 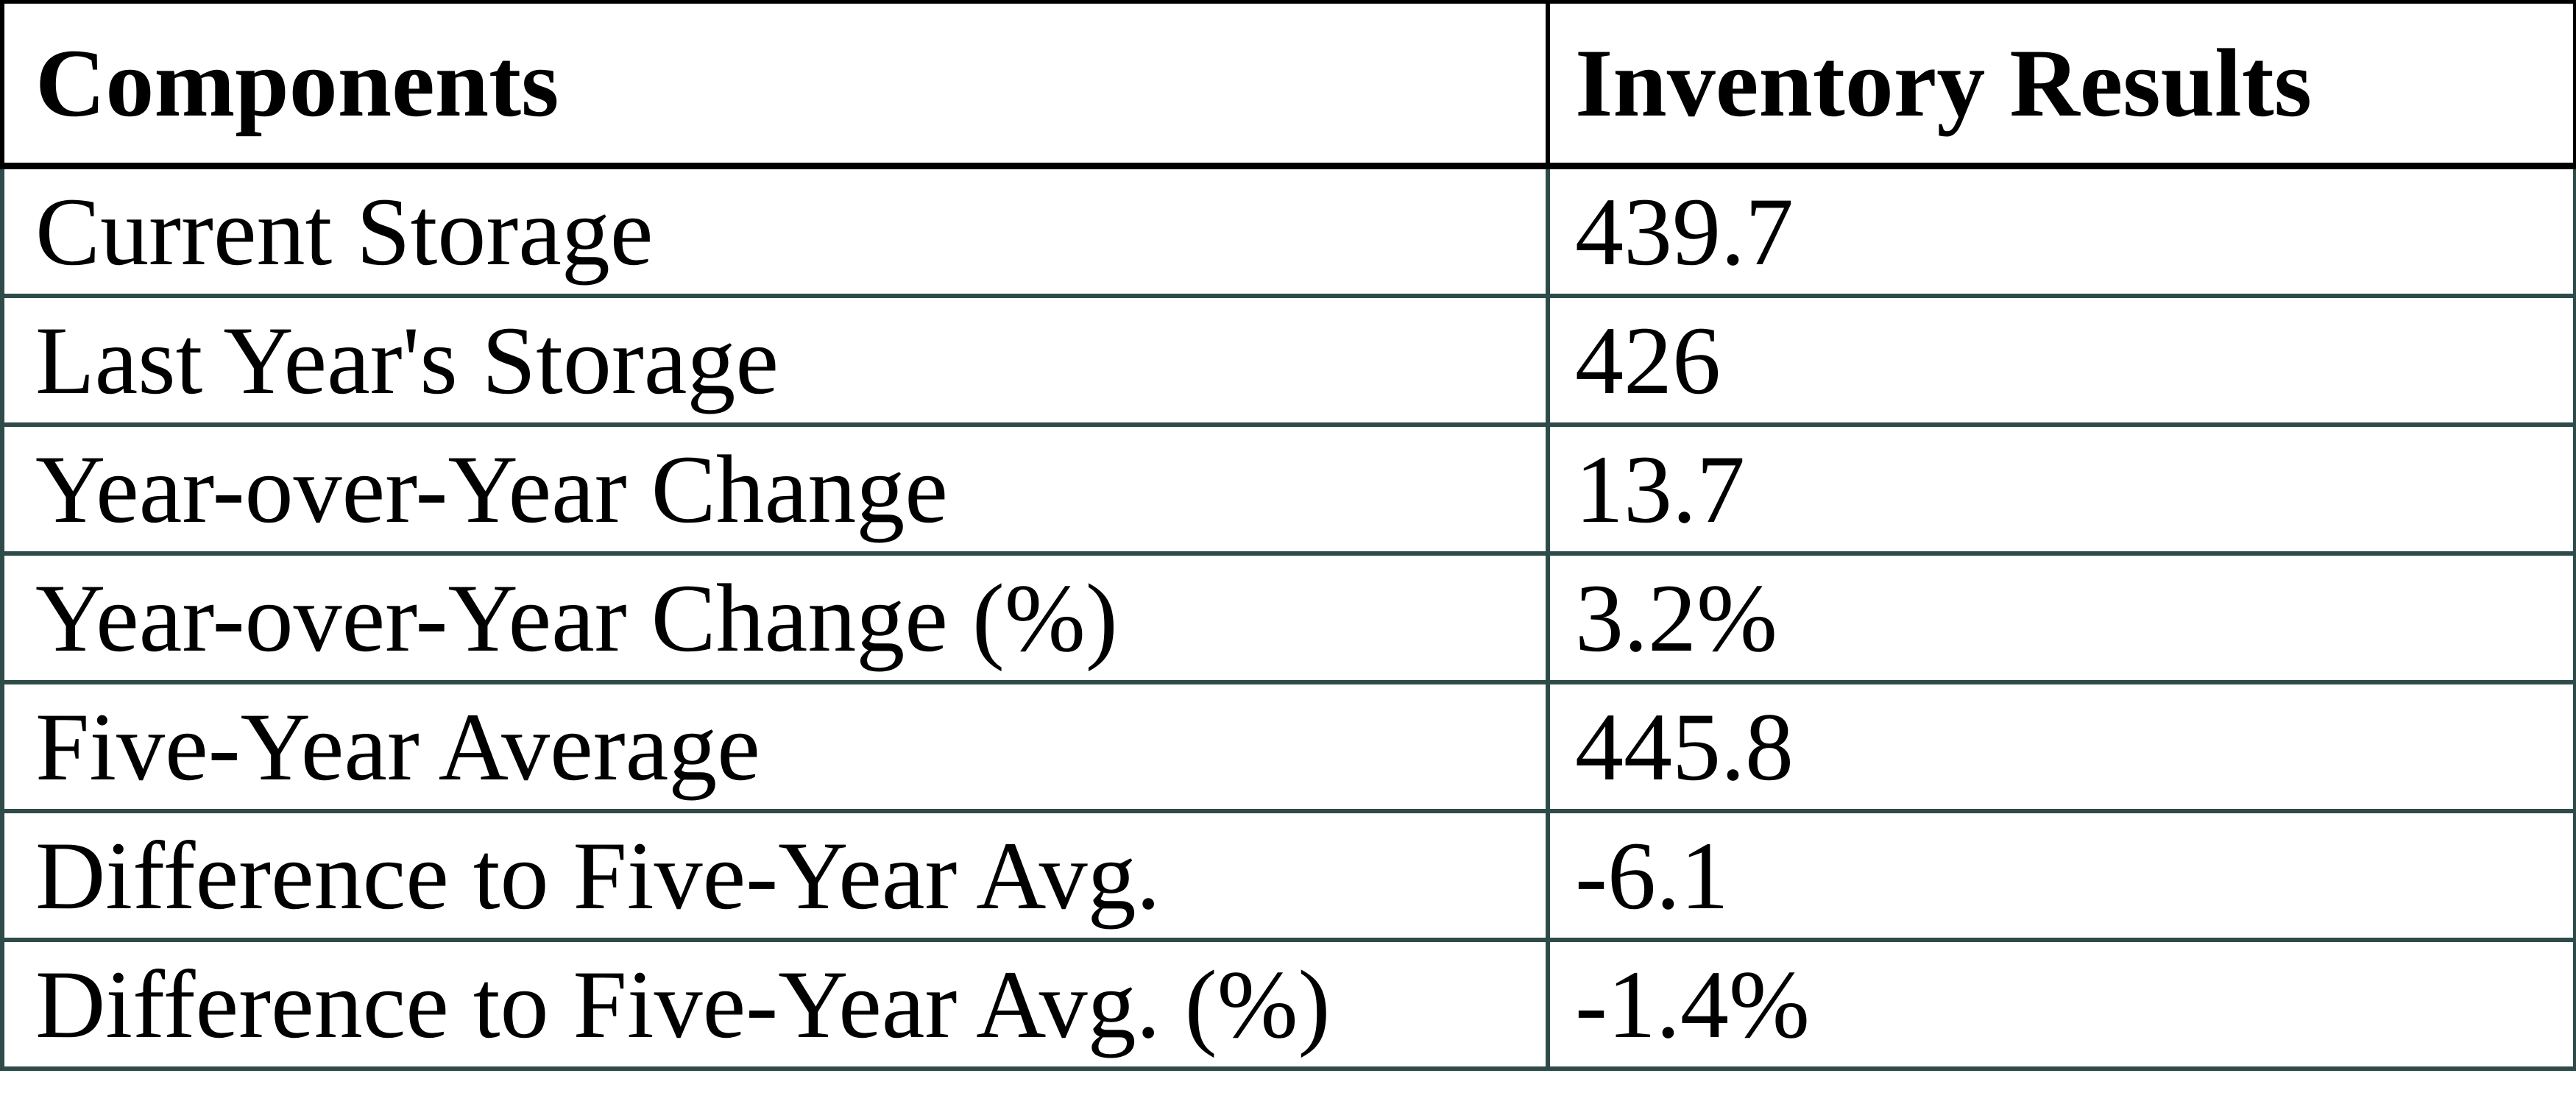 I want to click on result-value-cell: 426, so click(x=2061, y=360).